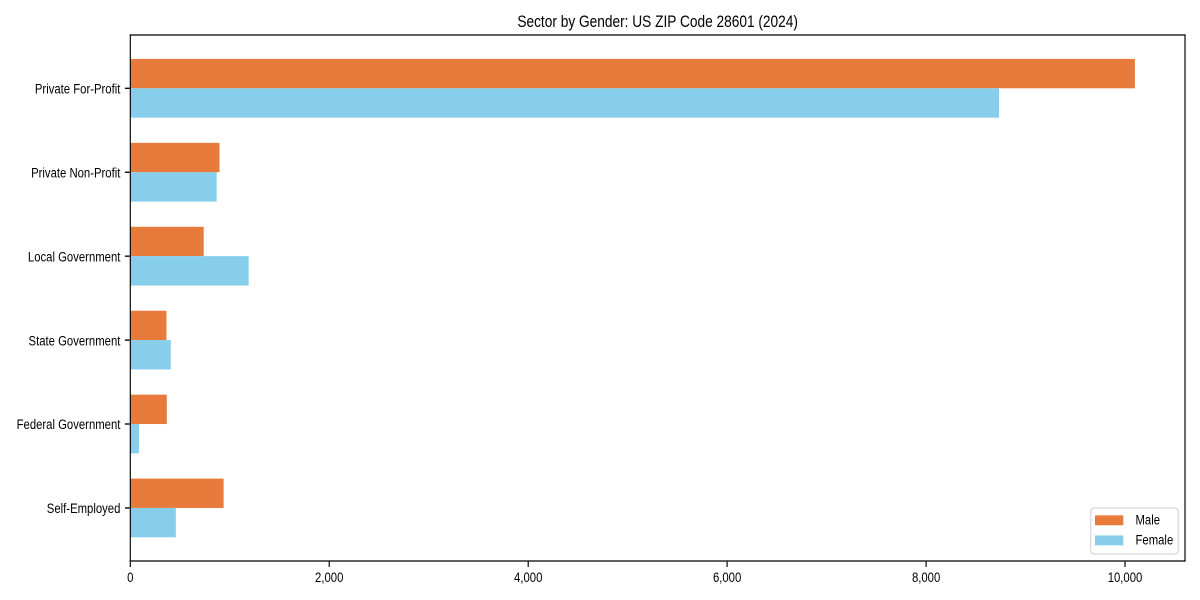  What do you see at coordinates (1148, 520) in the screenshot?
I see `svg-text: Male` at bounding box center [1148, 520].